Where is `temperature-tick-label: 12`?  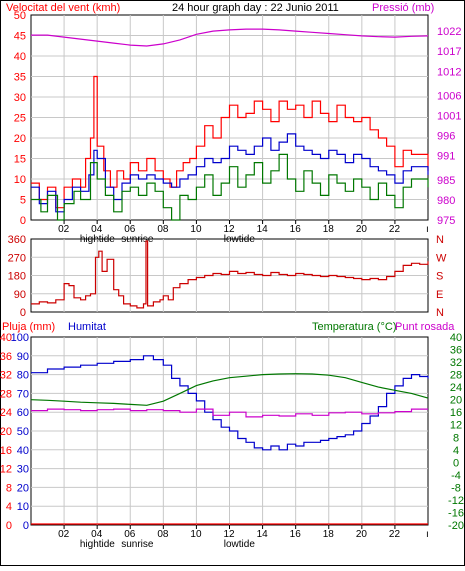 temperature-tick-label: 12 is located at coordinates (456, 426).